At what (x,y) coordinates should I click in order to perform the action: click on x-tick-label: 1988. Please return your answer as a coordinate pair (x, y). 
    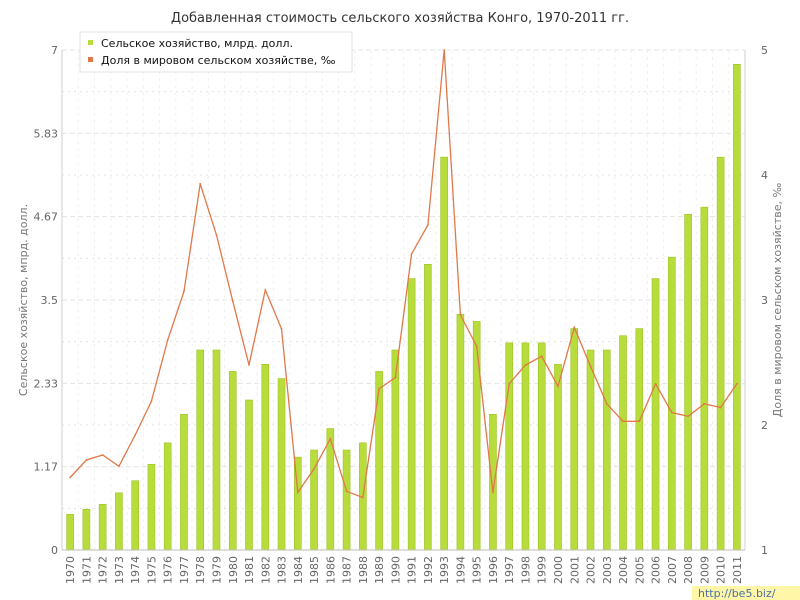
    Looking at the image, I should click on (363, 570).